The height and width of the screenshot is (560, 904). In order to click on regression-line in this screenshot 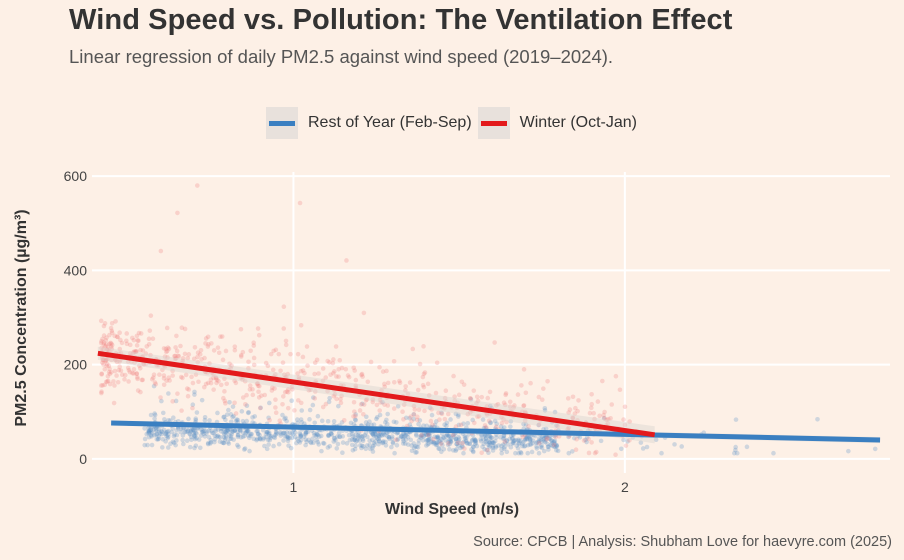, I will do `click(496, 431)`.